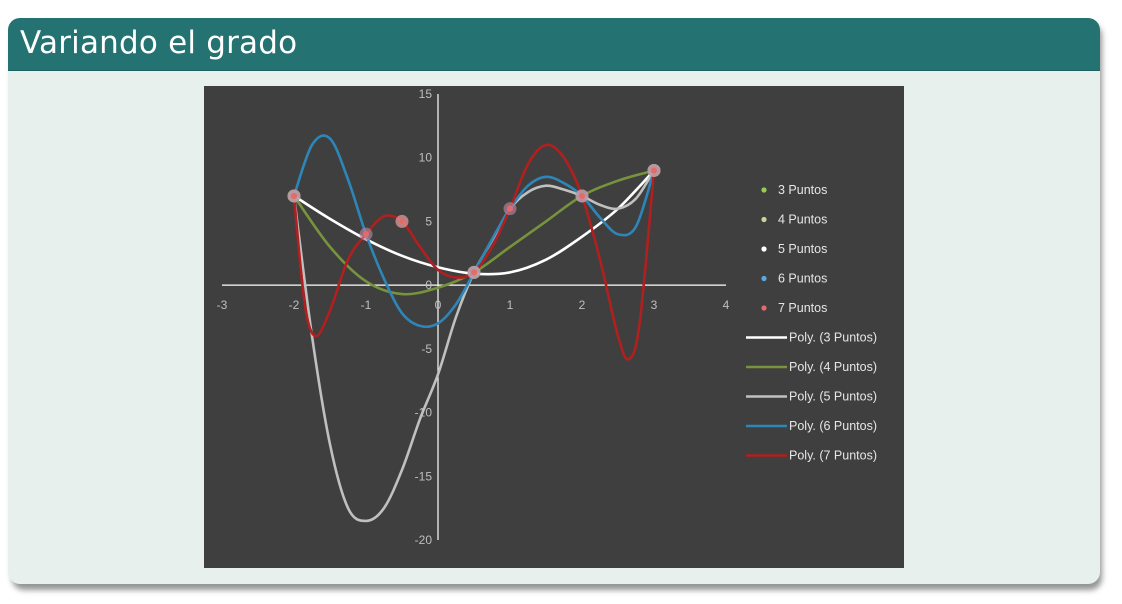 The image size is (1122, 604). Describe the element at coordinates (764, 278) in the screenshot. I see `legend-marker-6-puntos` at that location.